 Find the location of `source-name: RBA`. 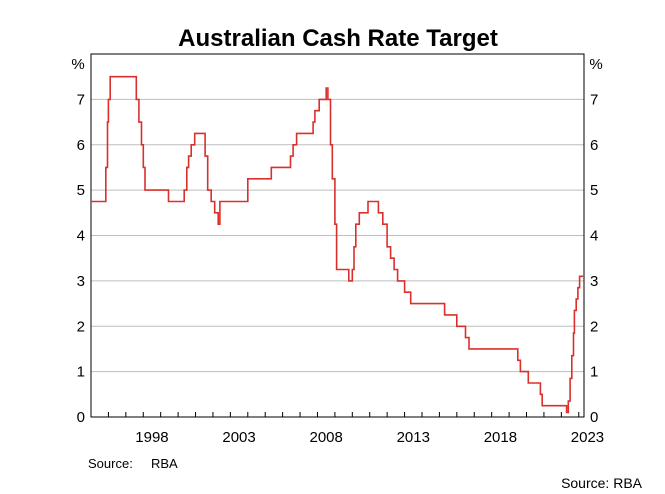

source-name: RBA is located at coordinates (164, 463).